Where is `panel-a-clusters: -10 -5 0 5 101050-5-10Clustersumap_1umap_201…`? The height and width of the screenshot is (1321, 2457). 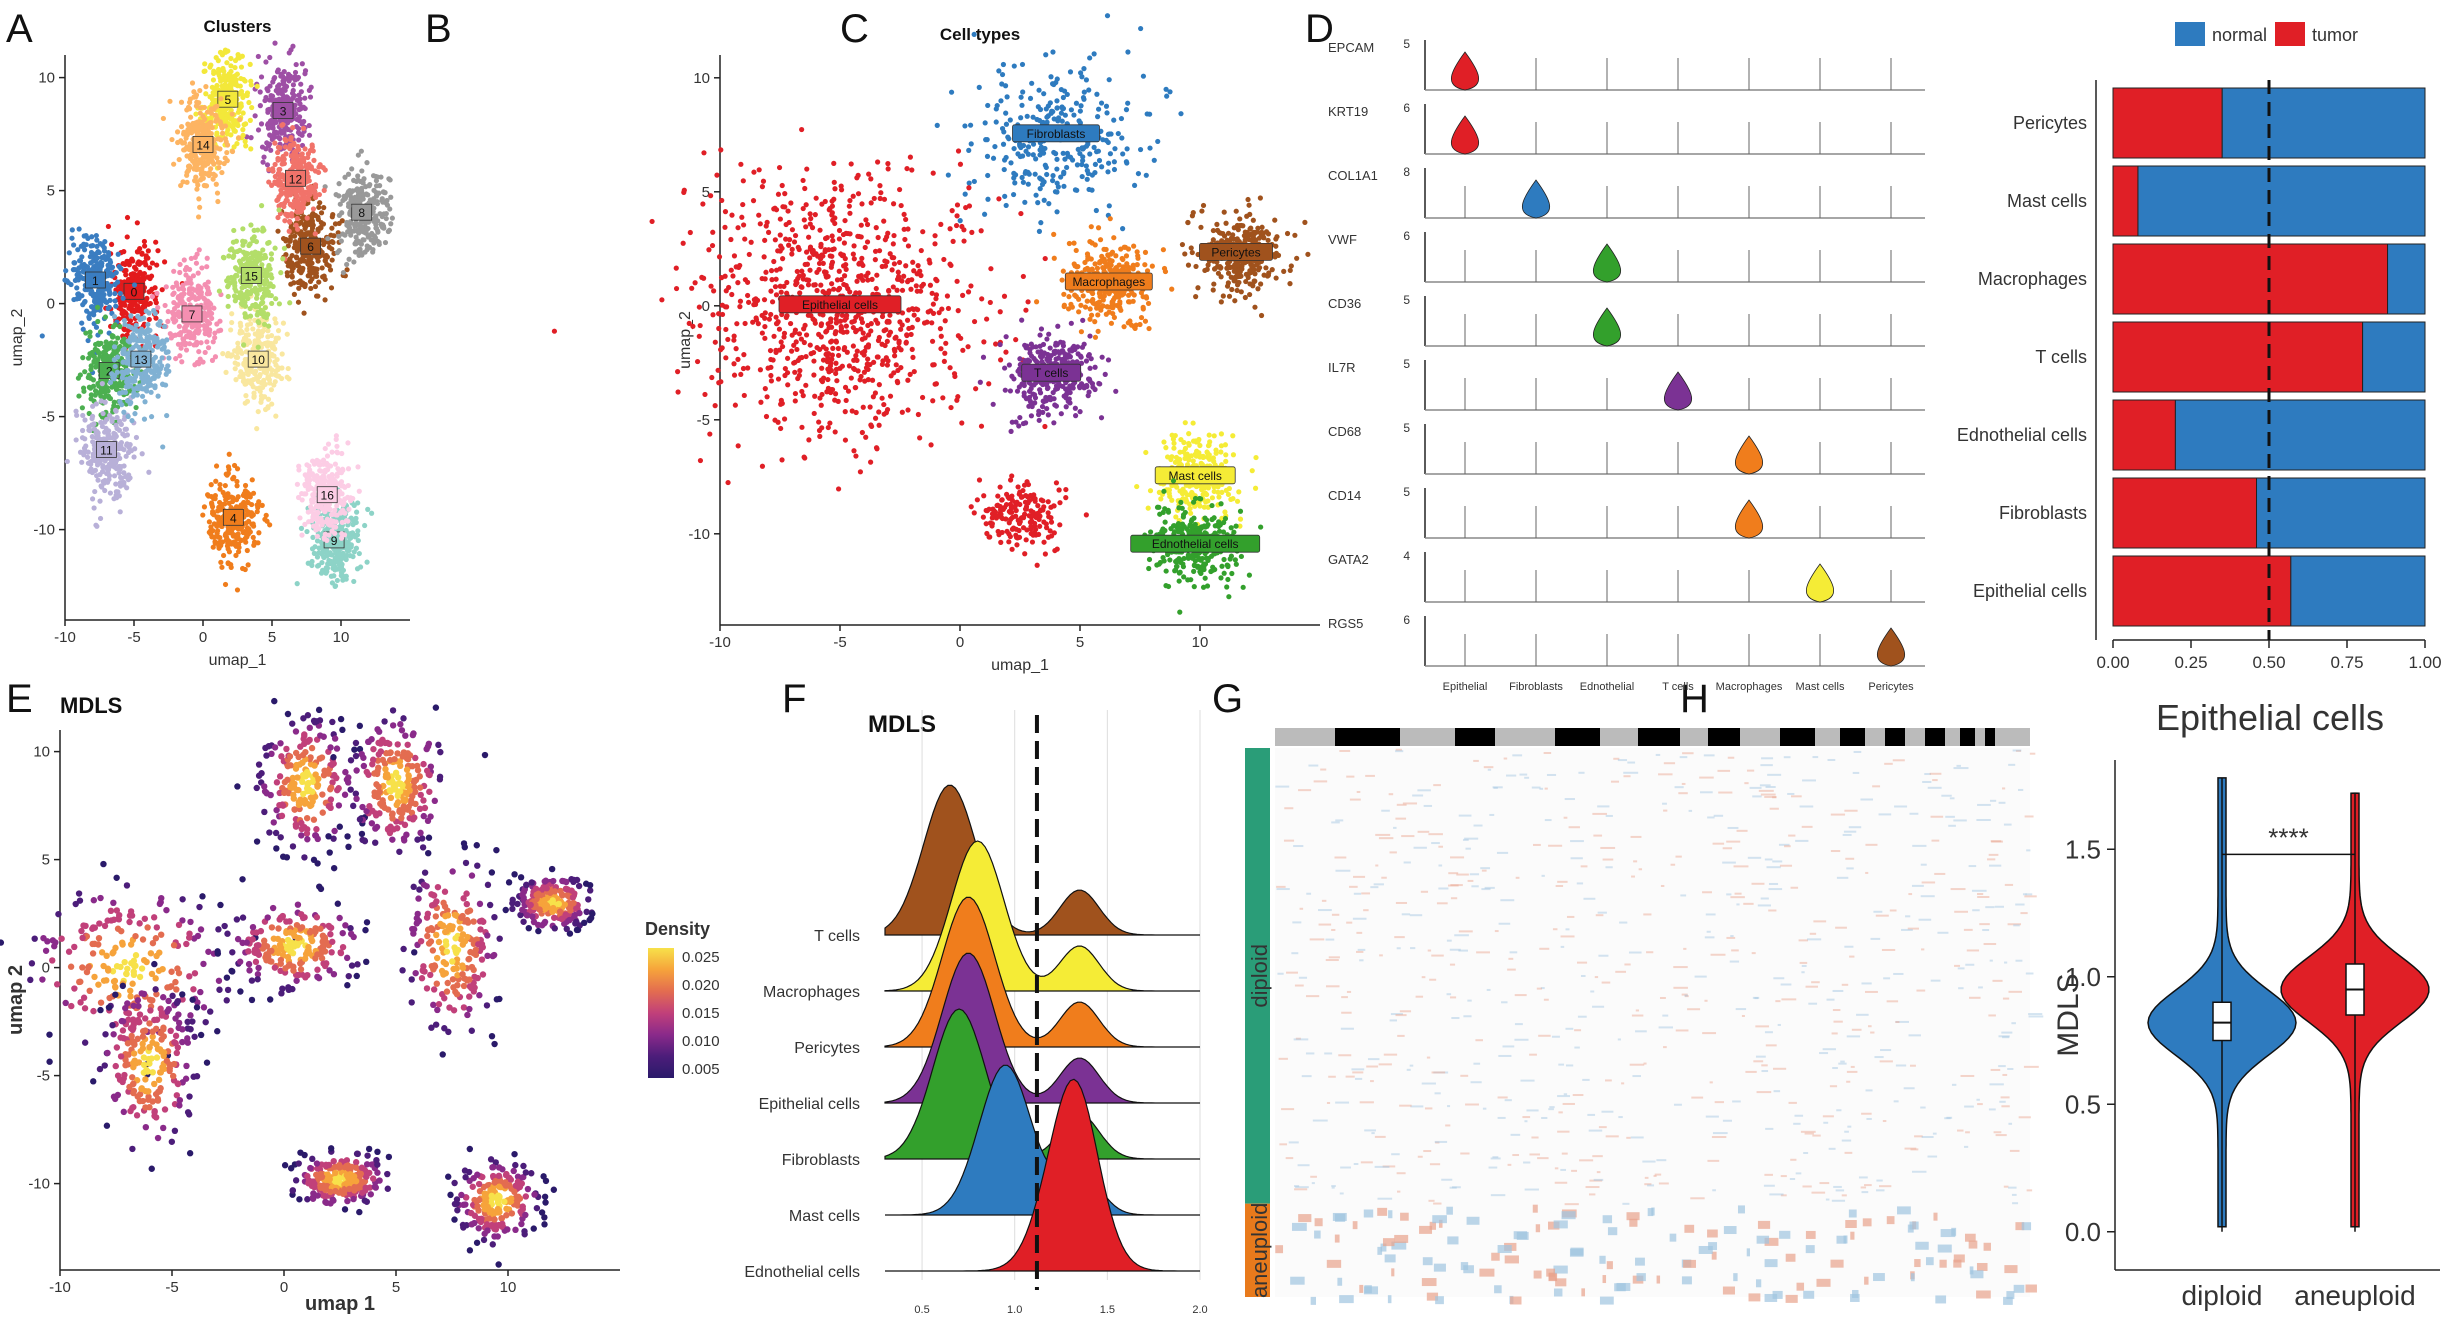
panel-a-clusters: -10 -5 0 5 101050-5-10Clustersumap_1umap_201… is located at coordinates (209, 343).